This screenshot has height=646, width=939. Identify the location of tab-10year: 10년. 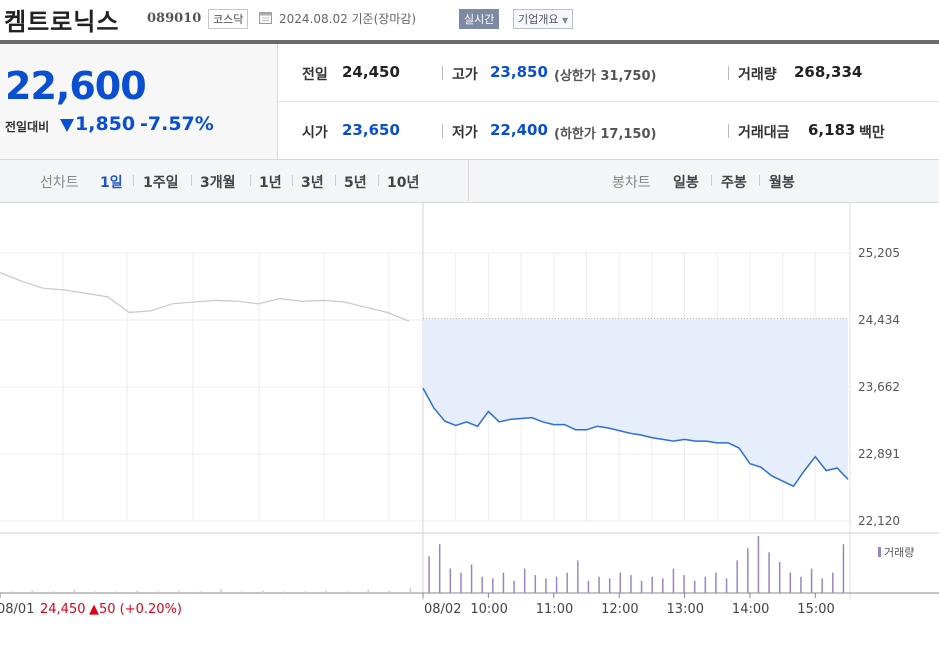
(403, 183).